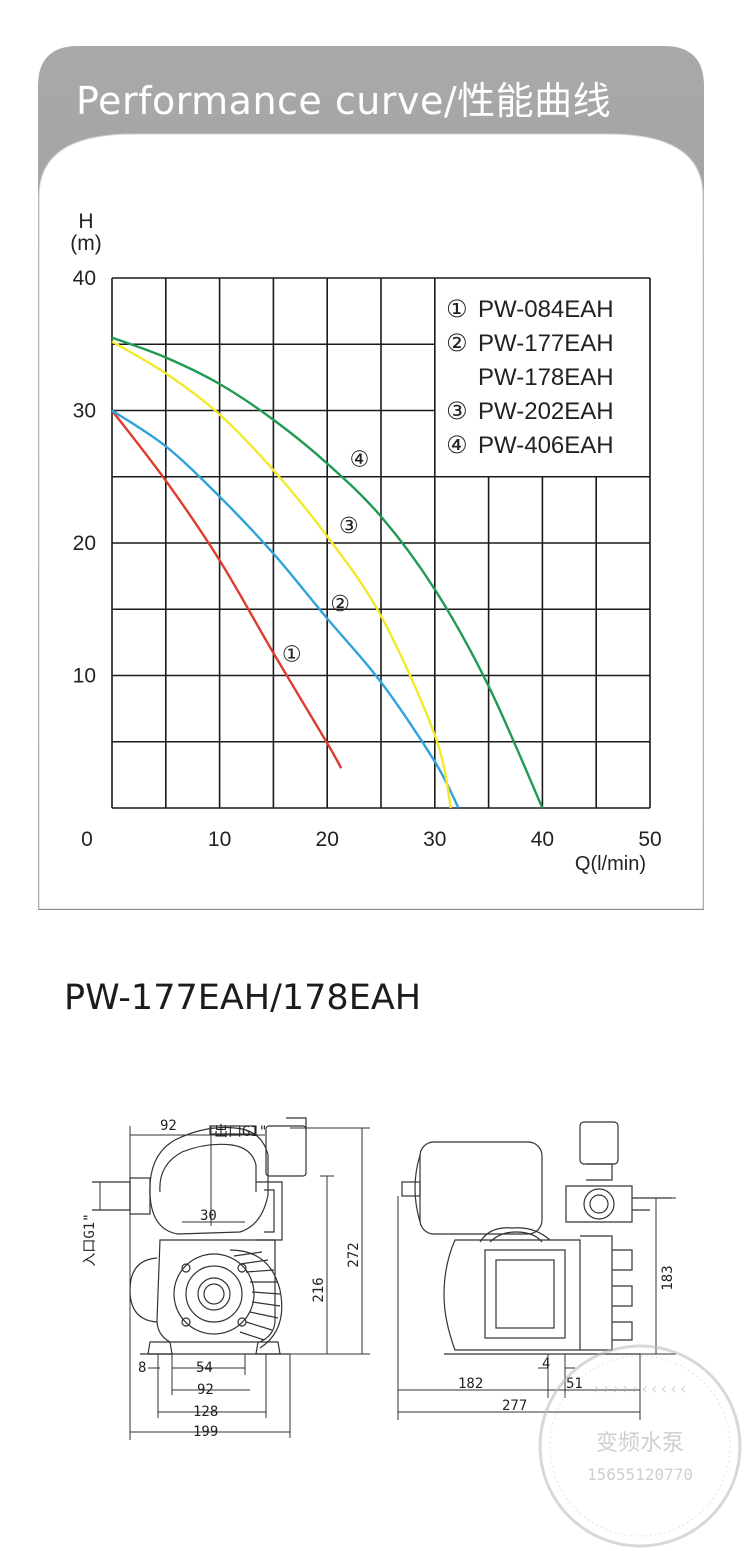  Describe the element at coordinates (219, 839) in the screenshot. I see `x-tick-label: 10` at that location.